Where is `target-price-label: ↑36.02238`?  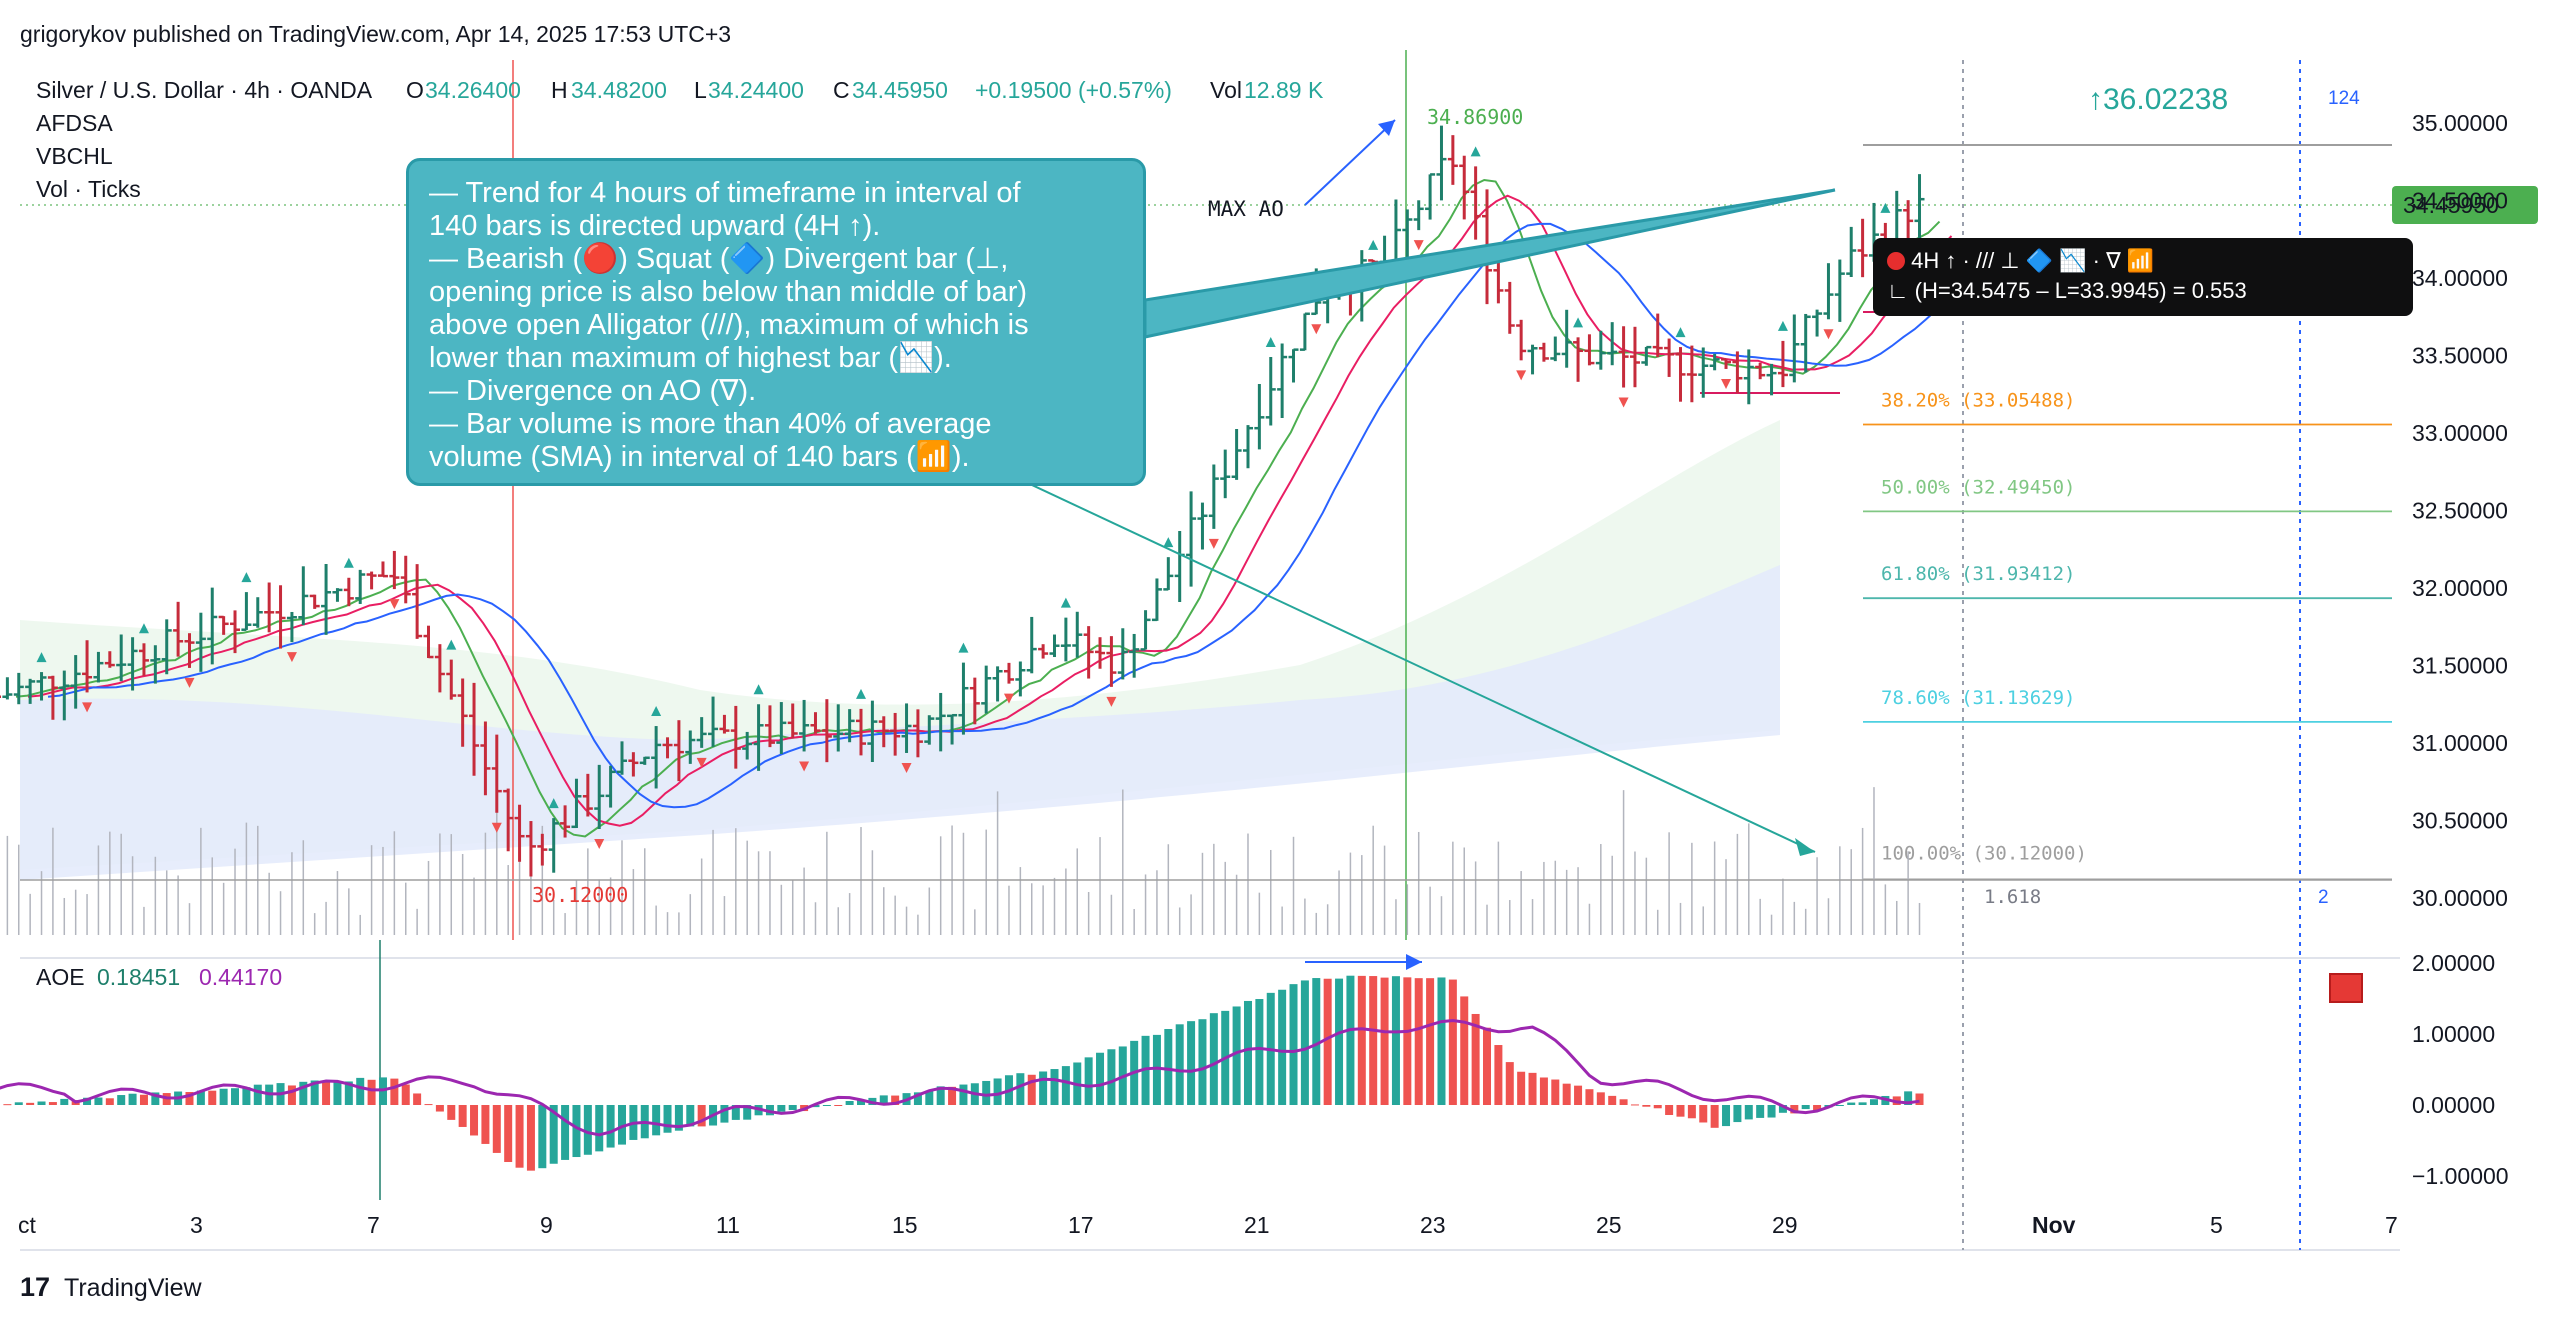 target-price-label: ↑36.02238 is located at coordinates (2158, 99).